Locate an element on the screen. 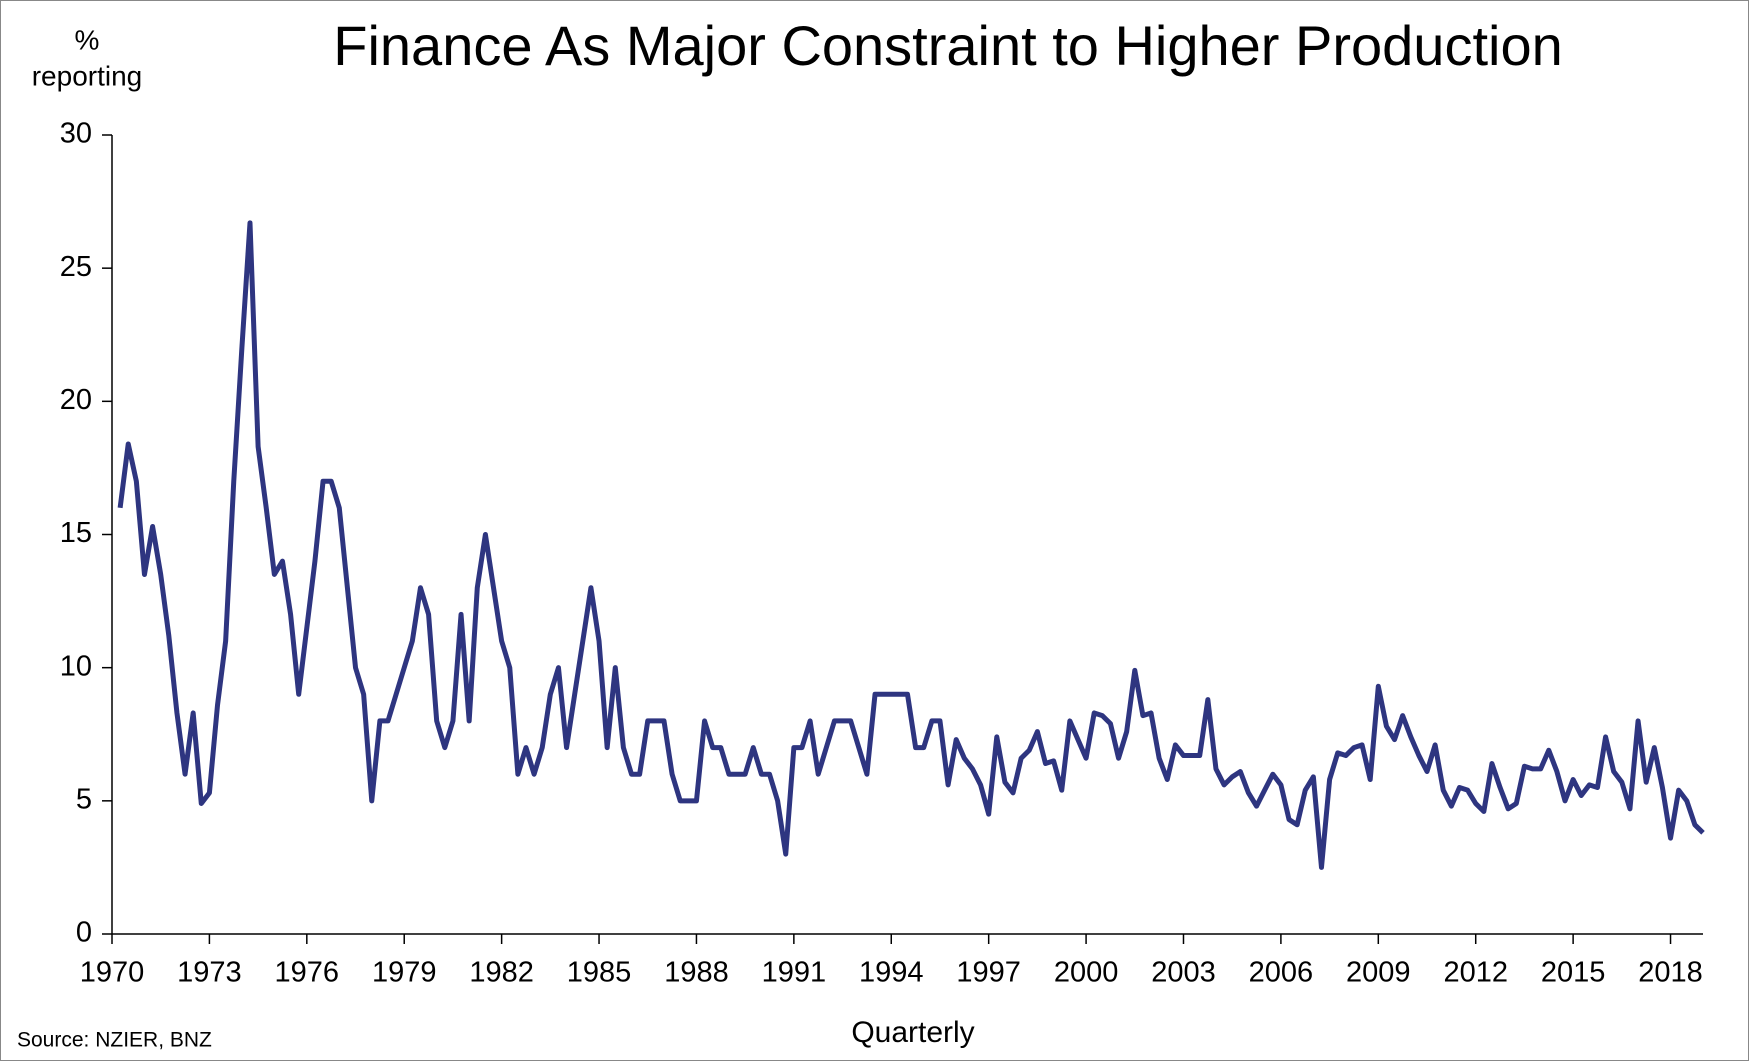  y-tick-label: 25 is located at coordinates (76, 267).